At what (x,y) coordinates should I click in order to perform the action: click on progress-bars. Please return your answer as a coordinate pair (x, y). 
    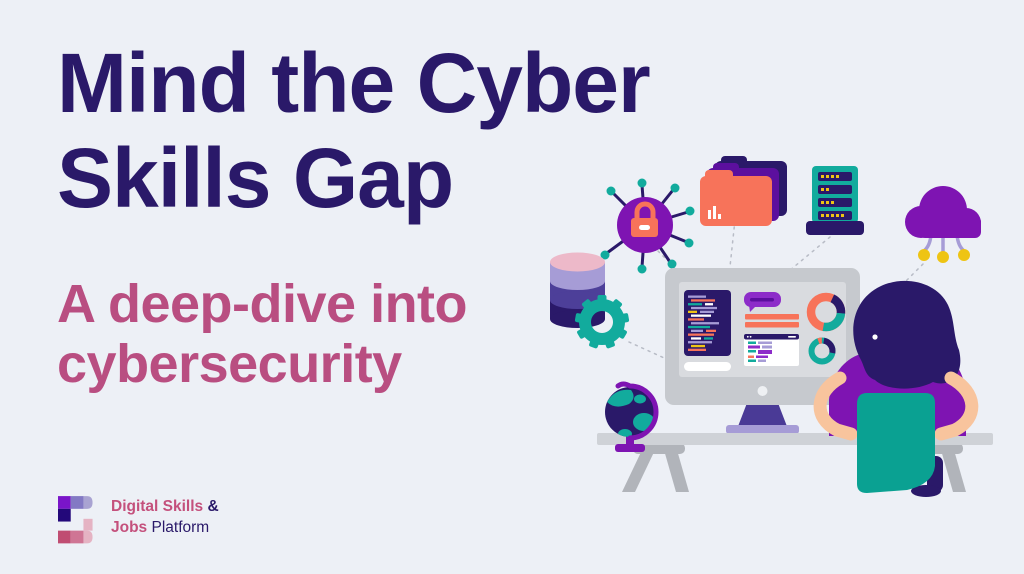
    Looking at the image, I should click on (772, 321).